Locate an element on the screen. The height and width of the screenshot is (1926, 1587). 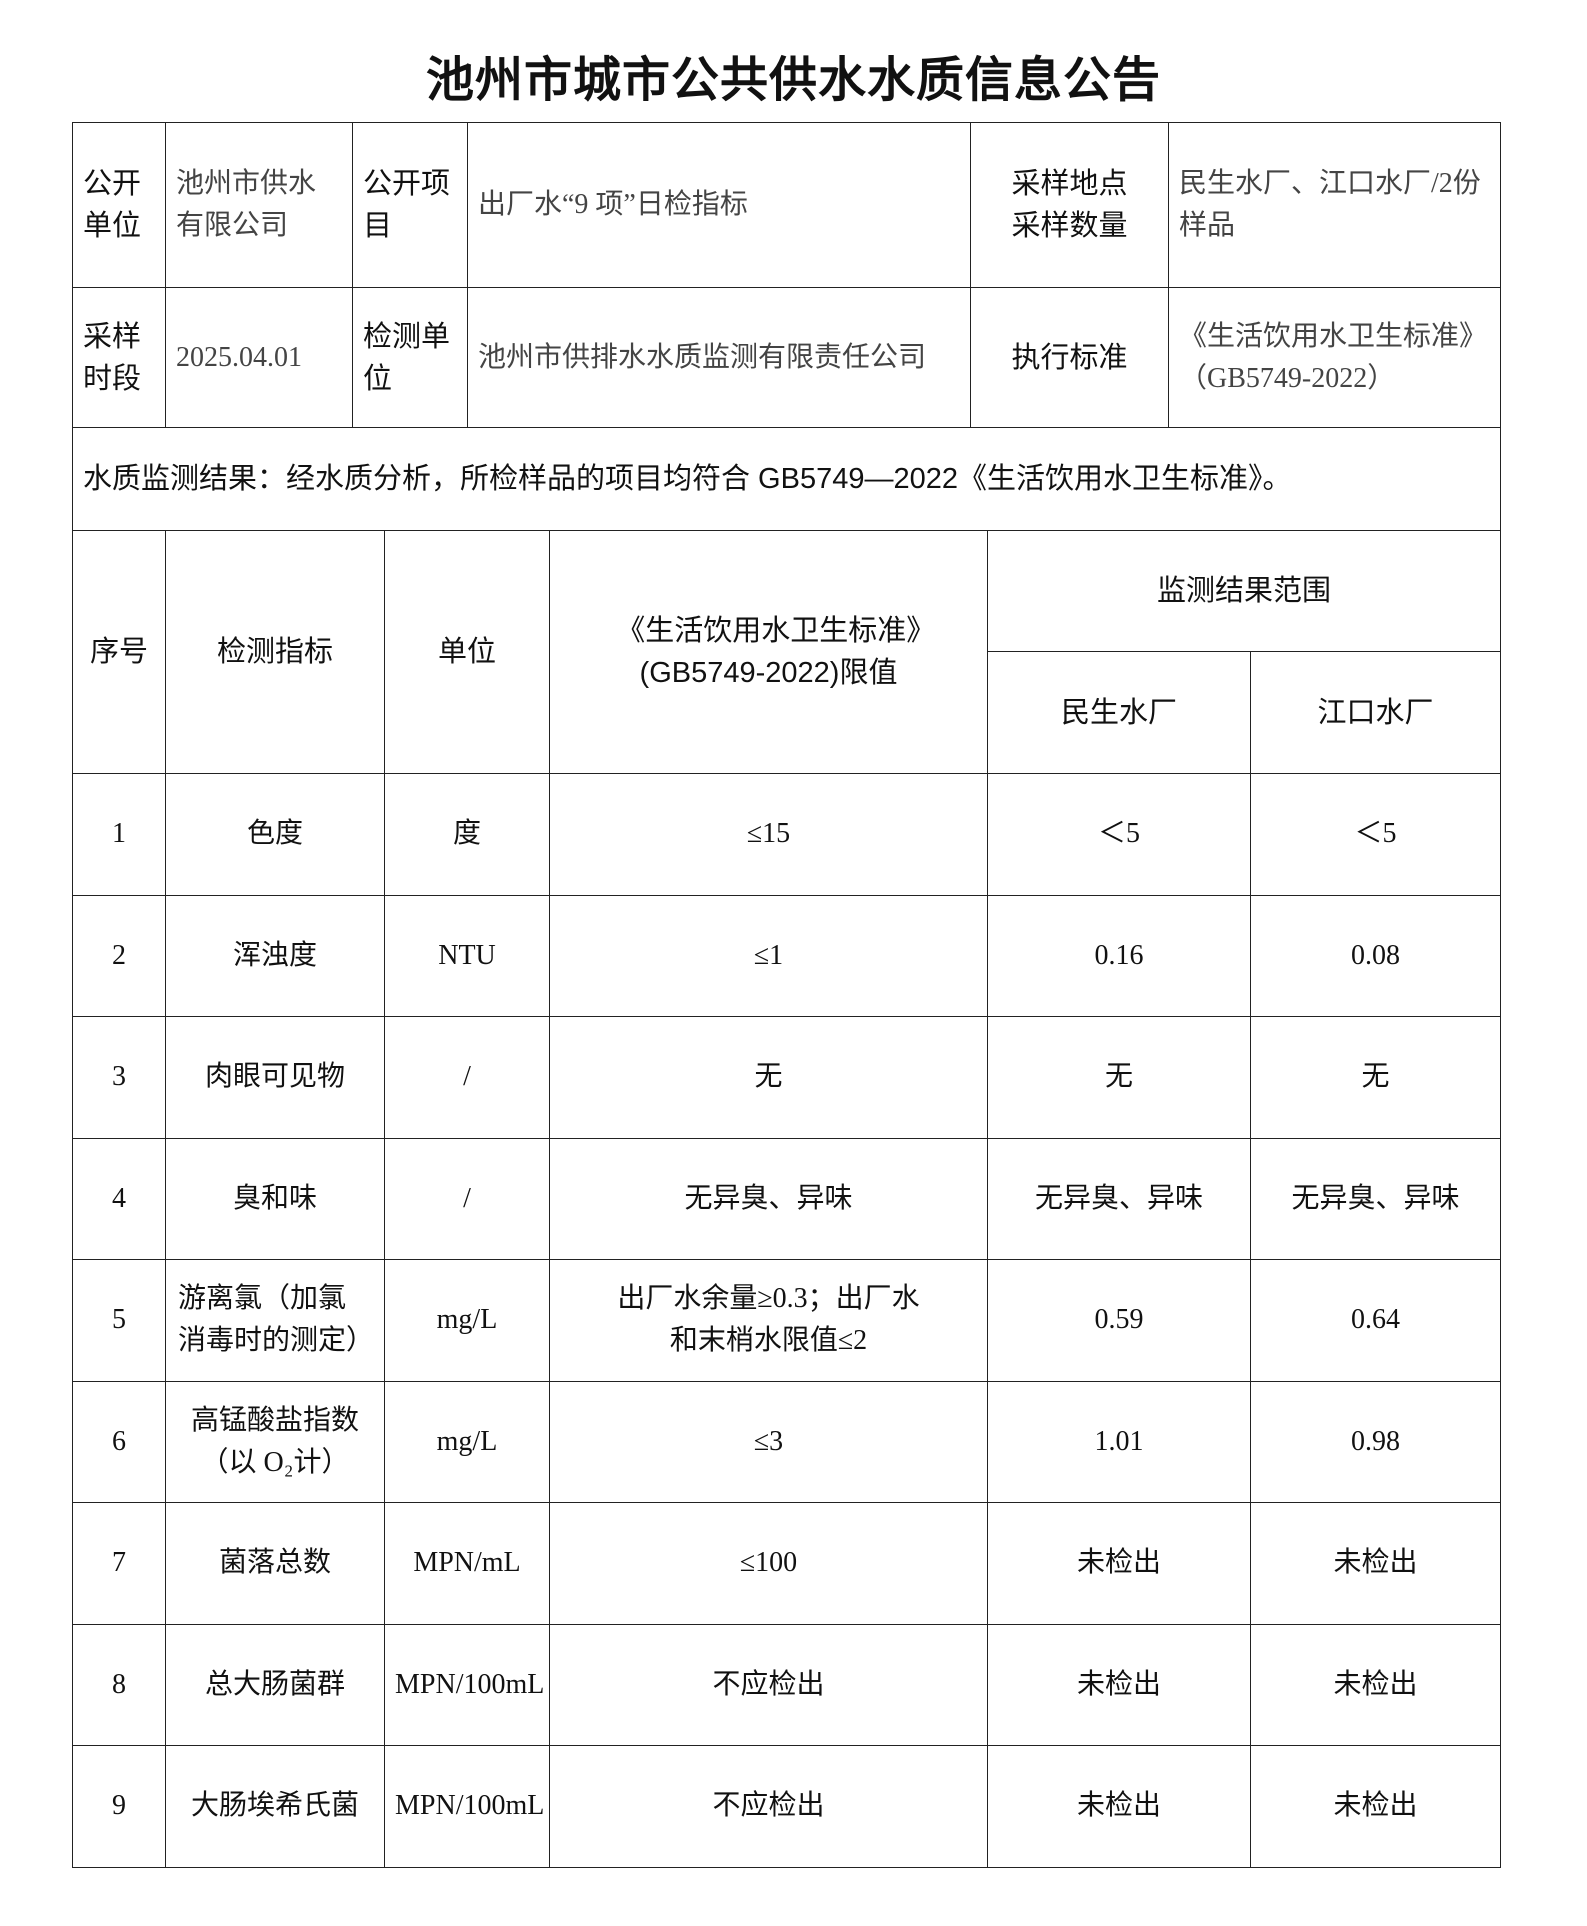
cell-plant2: 0.64 is located at coordinates (1375, 1320).